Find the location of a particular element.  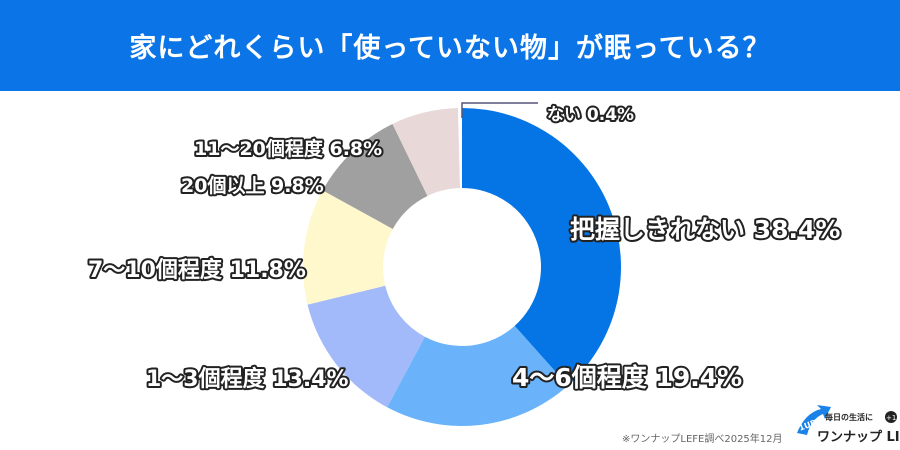

slice-label: 1〜3個程度 13.4% is located at coordinates (247, 379).